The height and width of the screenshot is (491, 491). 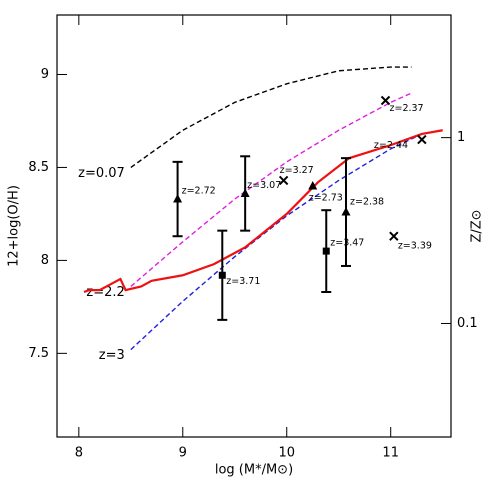 What do you see at coordinates (105, 292) in the screenshot?
I see `series-label: z=2.2` at bounding box center [105, 292].